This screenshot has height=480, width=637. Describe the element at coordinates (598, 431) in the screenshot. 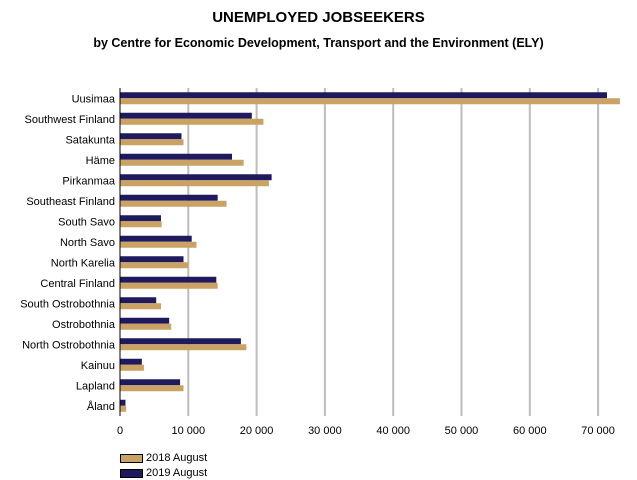

I see `x-tick-label-7: 70 000` at that location.